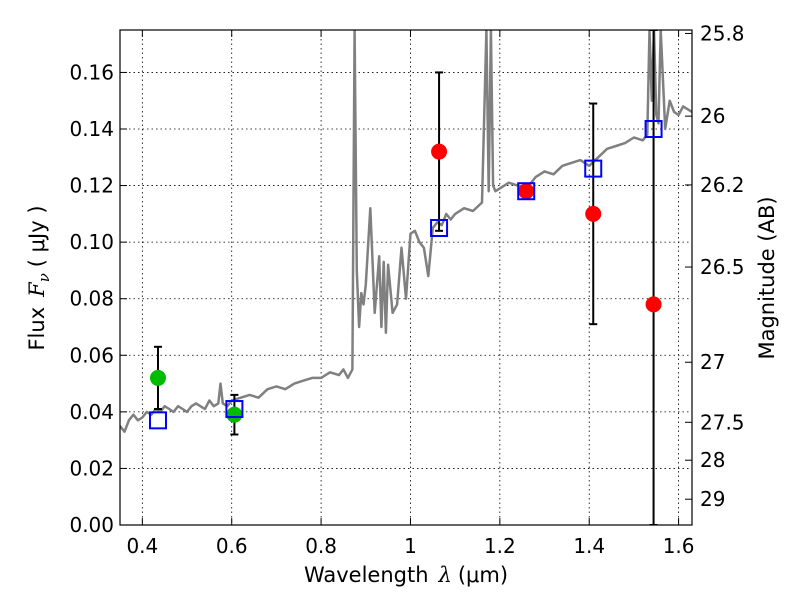 The height and width of the screenshot is (600, 800). I want to click on y-axis-title-text: Flux, so click(37, 329).